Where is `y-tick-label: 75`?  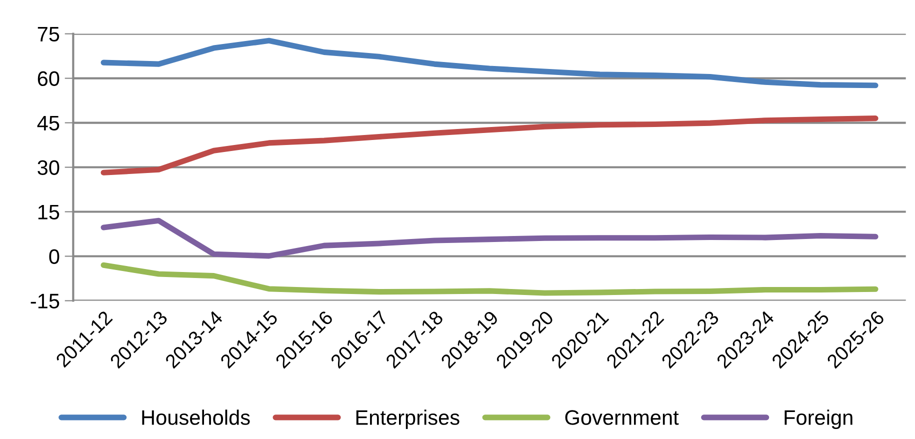
y-tick-label: 75 is located at coordinates (49, 34).